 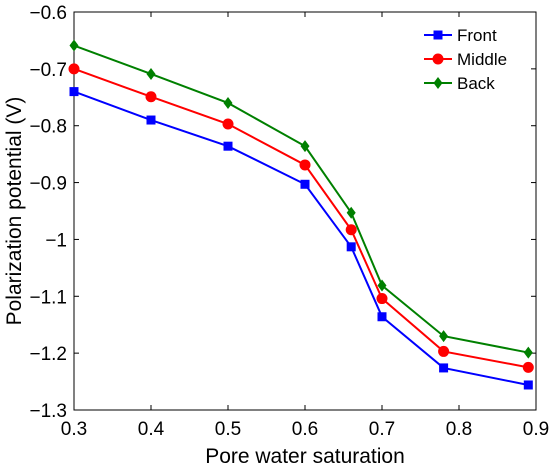 What do you see at coordinates (48, 411) in the screenshot?
I see `y-tick-label: −1.3` at bounding box center [48, 411].